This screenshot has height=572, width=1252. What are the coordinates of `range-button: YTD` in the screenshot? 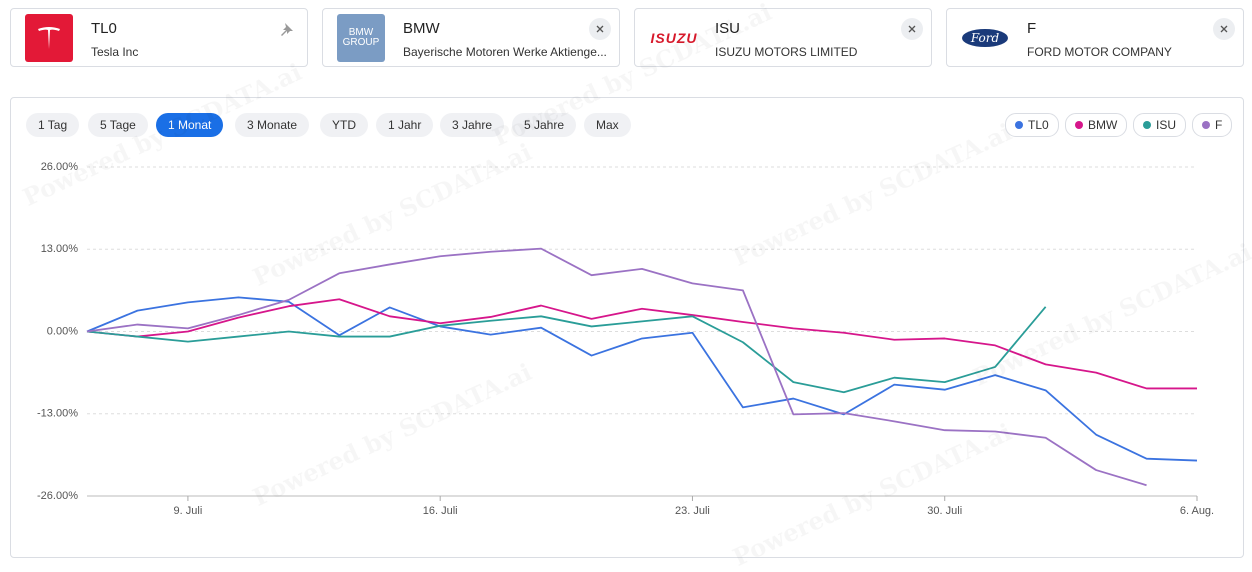 It's located at (344, 125).